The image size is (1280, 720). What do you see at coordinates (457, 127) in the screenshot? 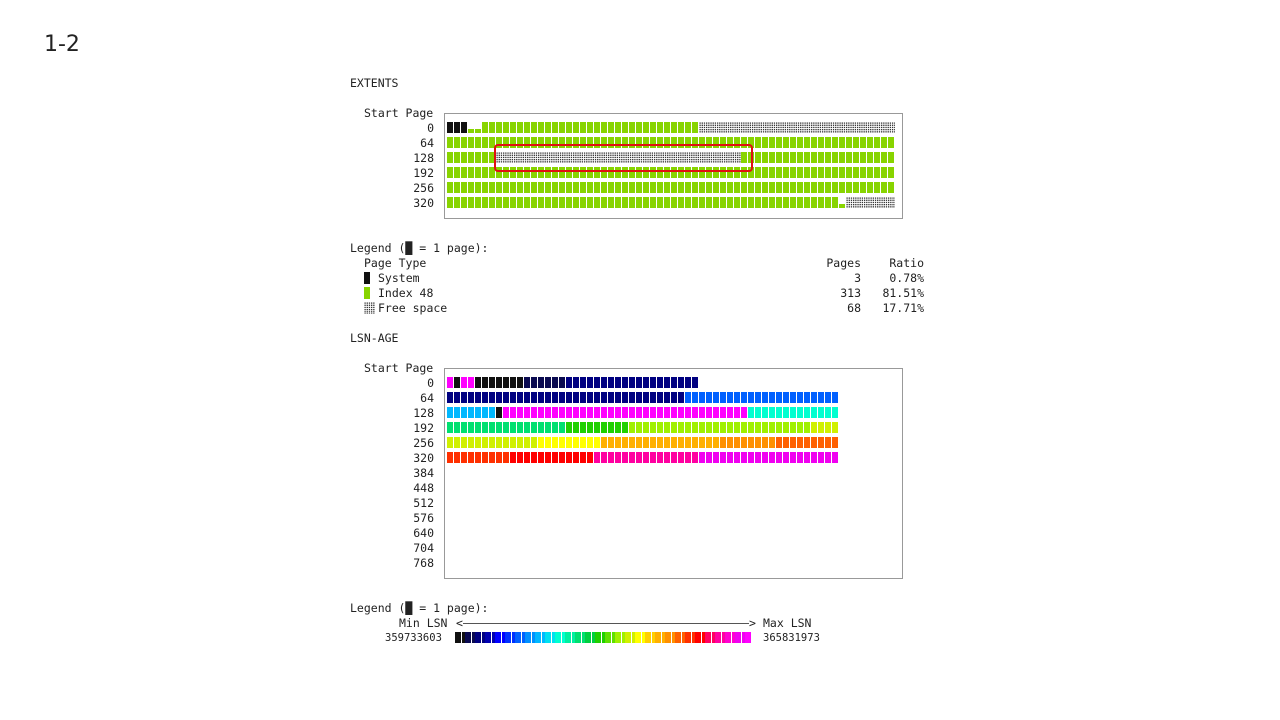
I see `system-page` at bounding box center [457, 127].